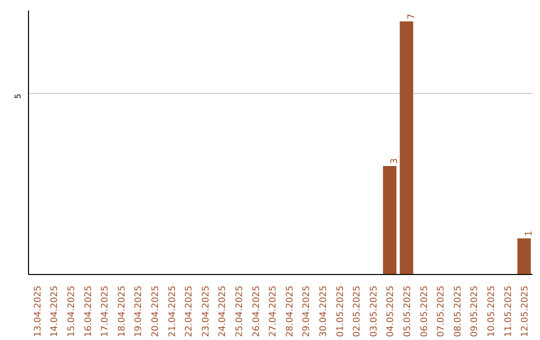 The width and height of the screenshot is (540, 340). Describe the element at coordinates (307, 312) in the screenshot. I see `x-tick-label: 29.04.2025` at that location.